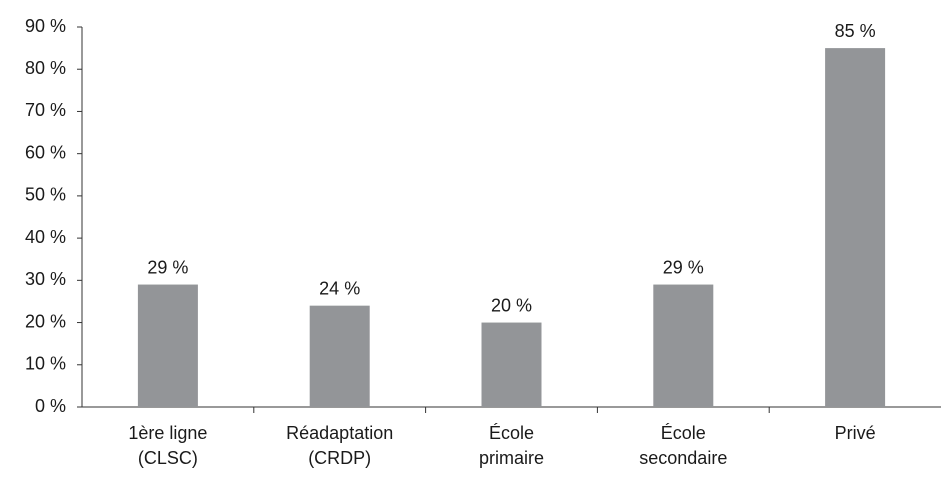  Describe the element at coordinates (855, 31) in the screenshot. I see `value-label: 85 %` at that location.